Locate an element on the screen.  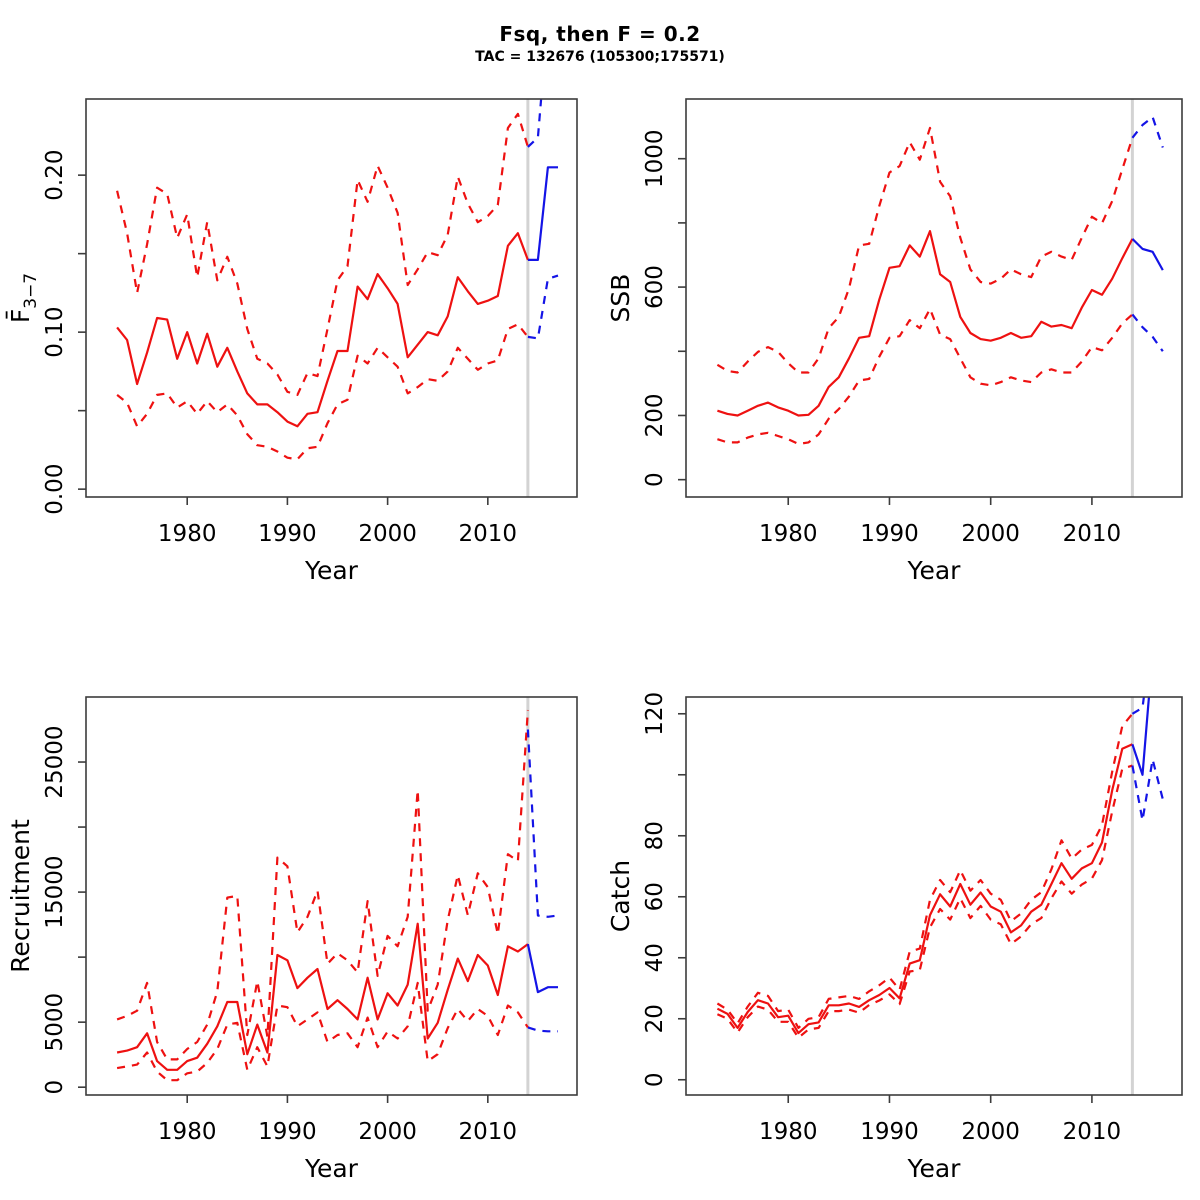
fbar-historic-median-line is located at coordinates (322, 330).